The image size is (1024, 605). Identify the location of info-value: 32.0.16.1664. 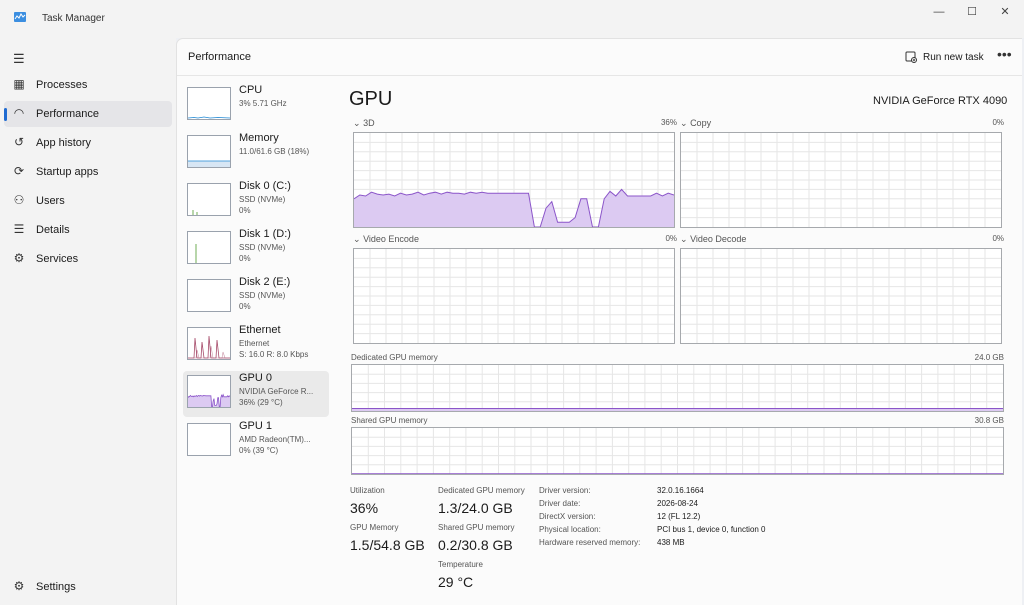
(680, 490).